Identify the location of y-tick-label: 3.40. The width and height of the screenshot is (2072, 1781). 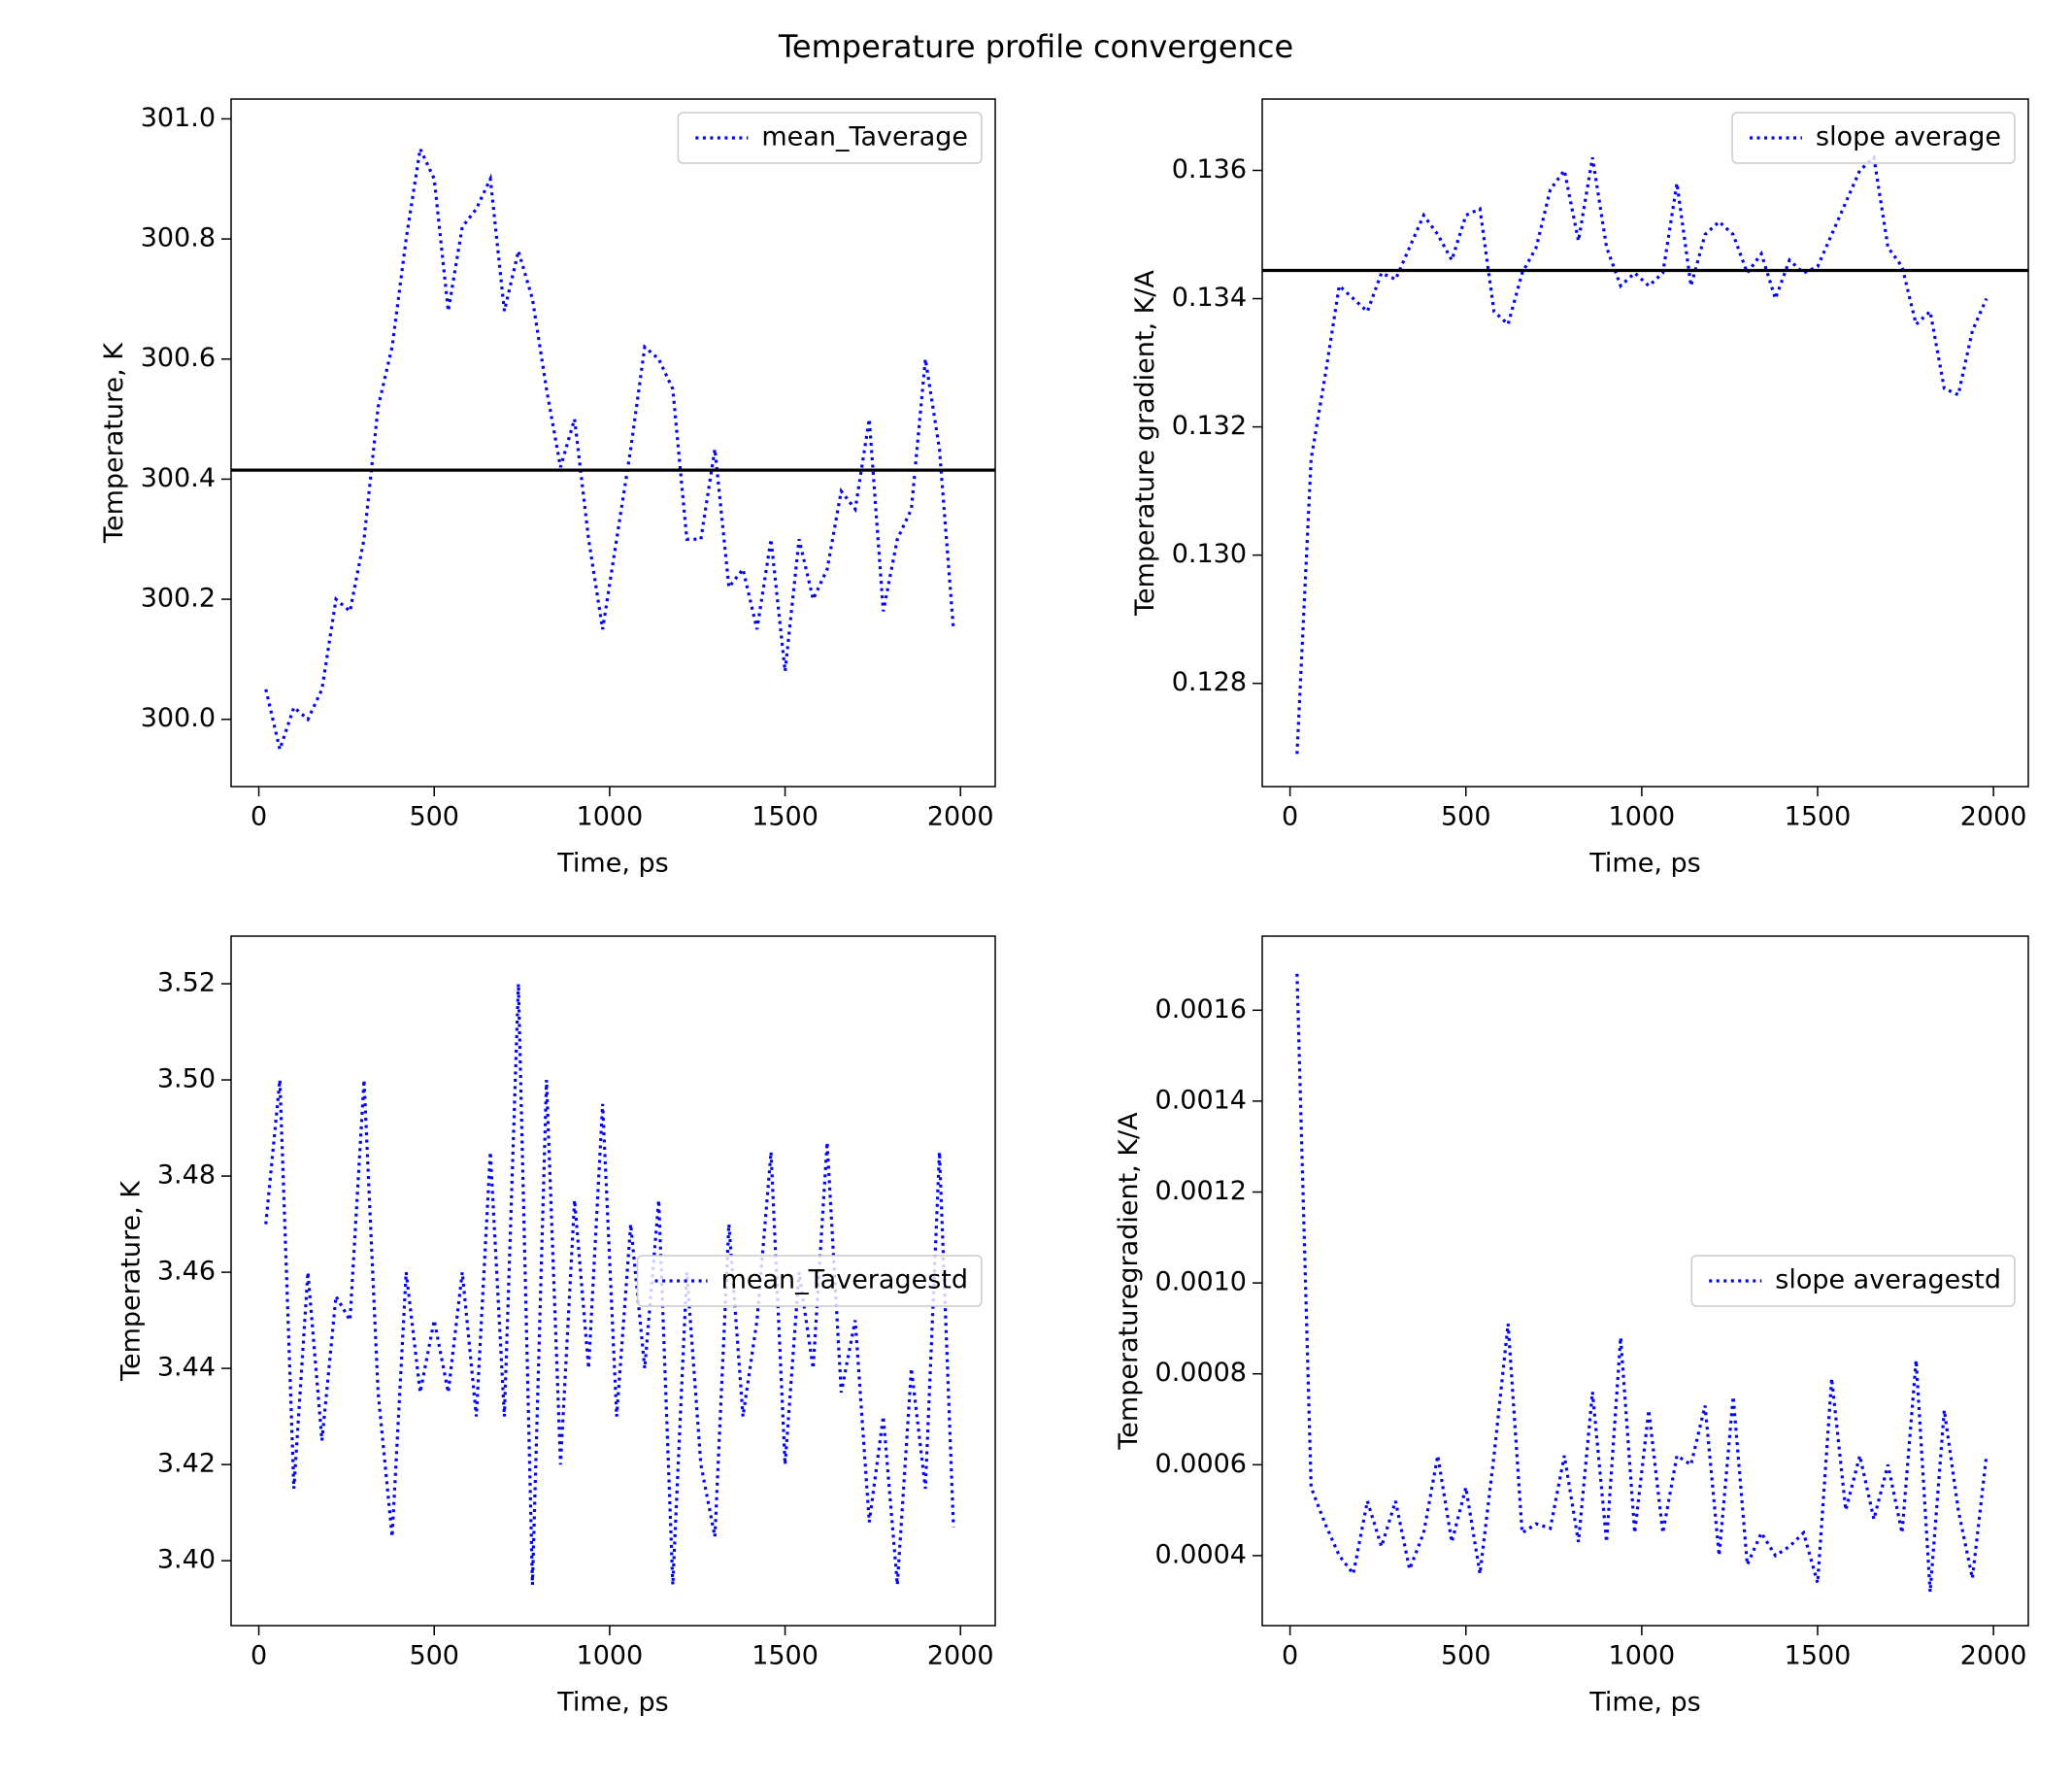
(186, 1560).